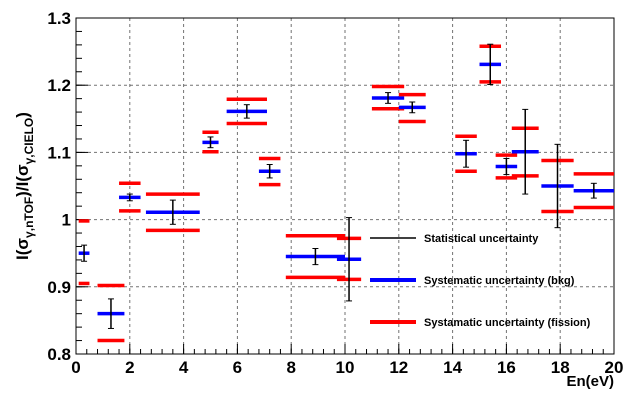 The image size is (632, 394). What do you see at coordinates (59, 186) in the screenshot?
I see `y-tick-labels: 0.8 0.9 1 1.1 1.2 1.3` at bounding box center [59, 186].